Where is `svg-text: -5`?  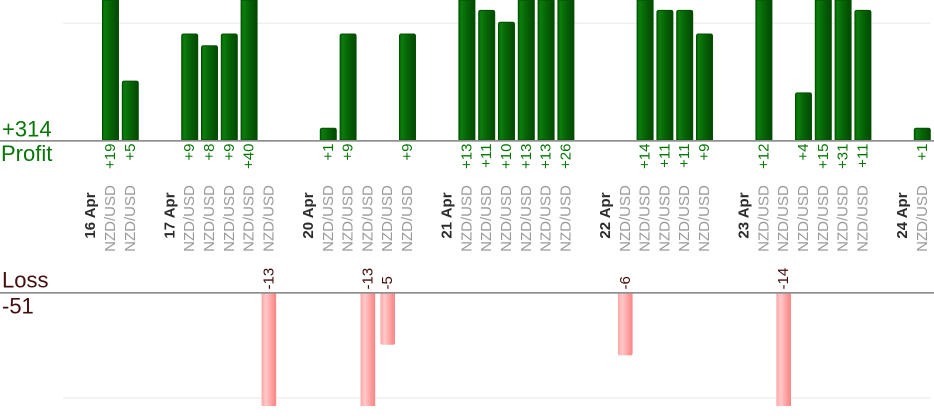 svg-text: -5 is located at coordinates (387, 282).